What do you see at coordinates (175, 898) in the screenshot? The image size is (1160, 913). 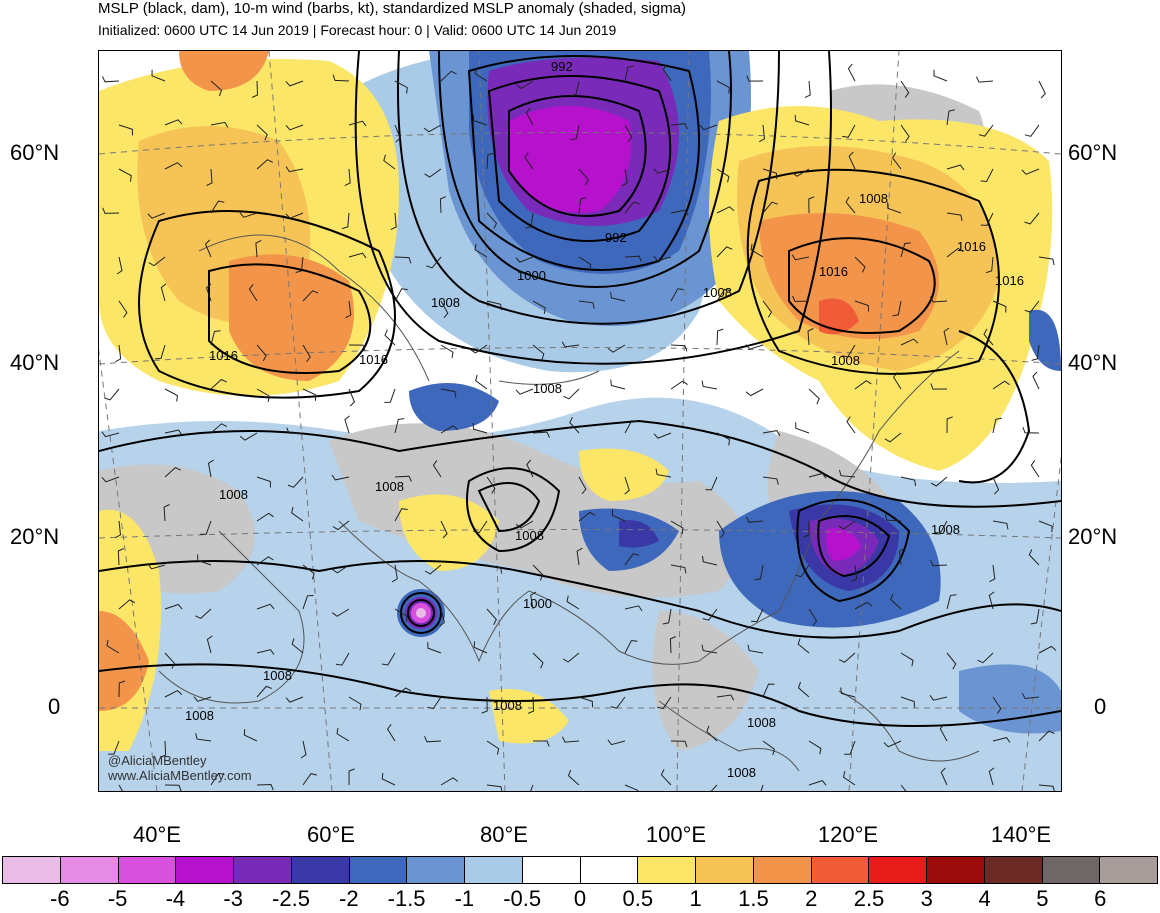 I see `colorbar-tick-label: -4` at bounding box center [175, 898].